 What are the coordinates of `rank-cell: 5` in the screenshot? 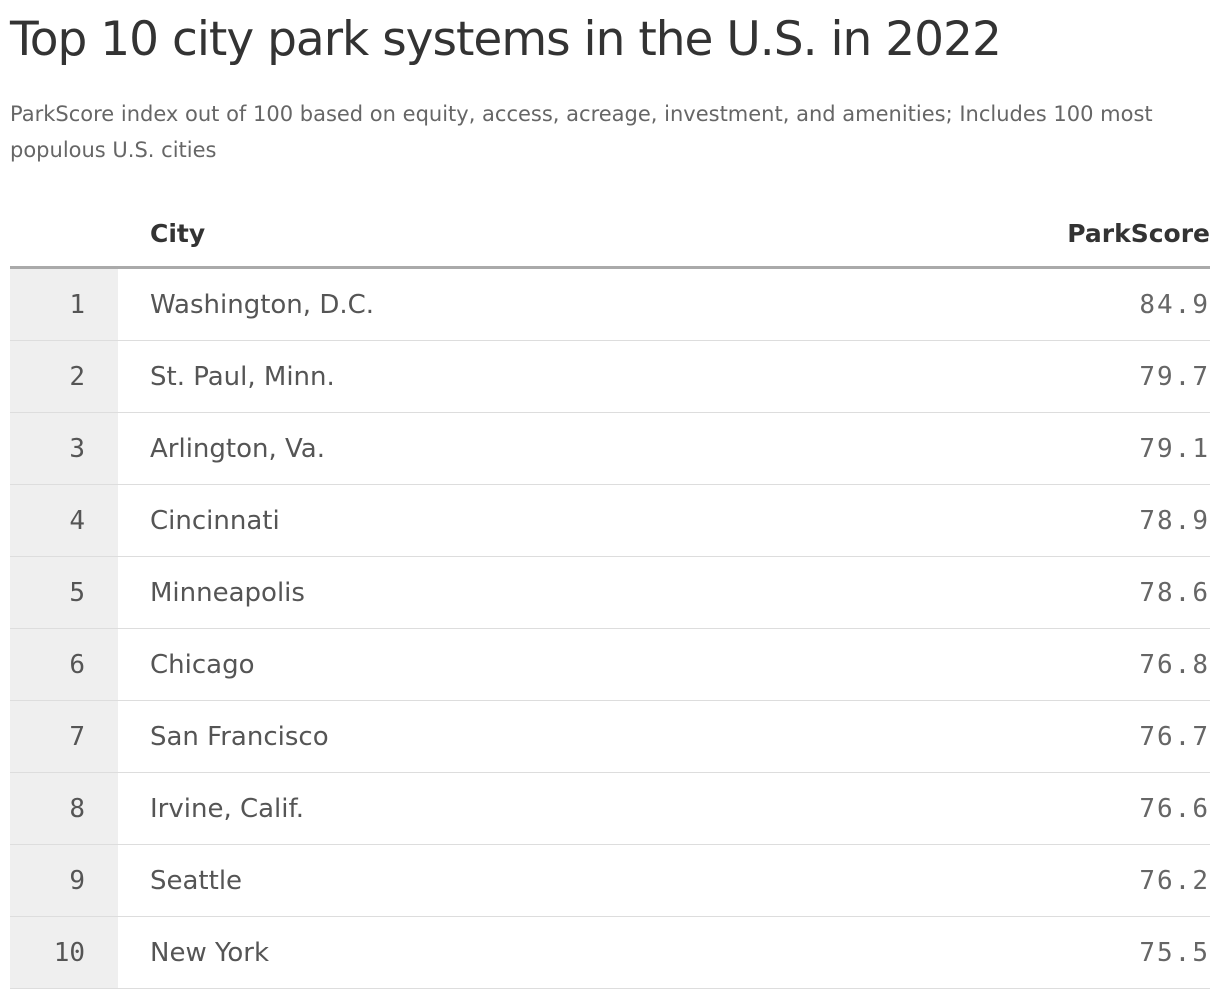 It's located at (64, 592).